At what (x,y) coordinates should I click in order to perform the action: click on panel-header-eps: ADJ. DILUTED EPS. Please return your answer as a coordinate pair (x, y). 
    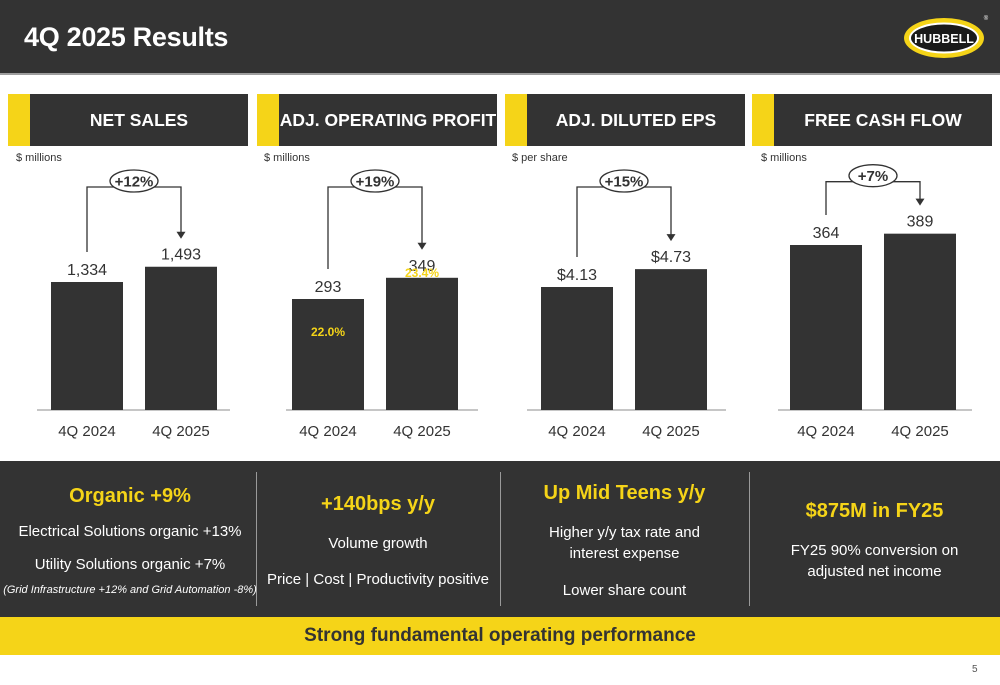
    Looking at the image, I should click on (625, 120).